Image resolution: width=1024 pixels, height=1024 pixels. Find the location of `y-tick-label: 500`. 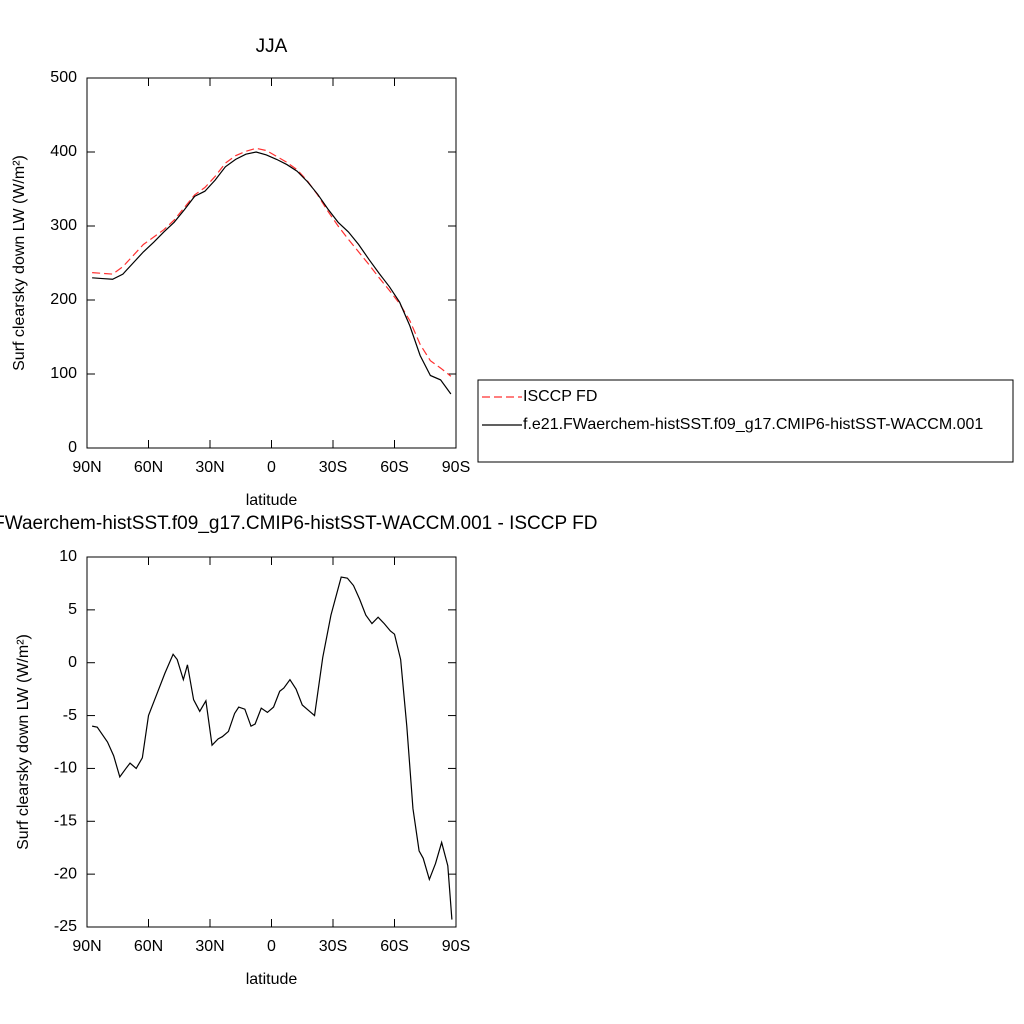

y-tick-label: 500 is located at coordinates (63, 77).